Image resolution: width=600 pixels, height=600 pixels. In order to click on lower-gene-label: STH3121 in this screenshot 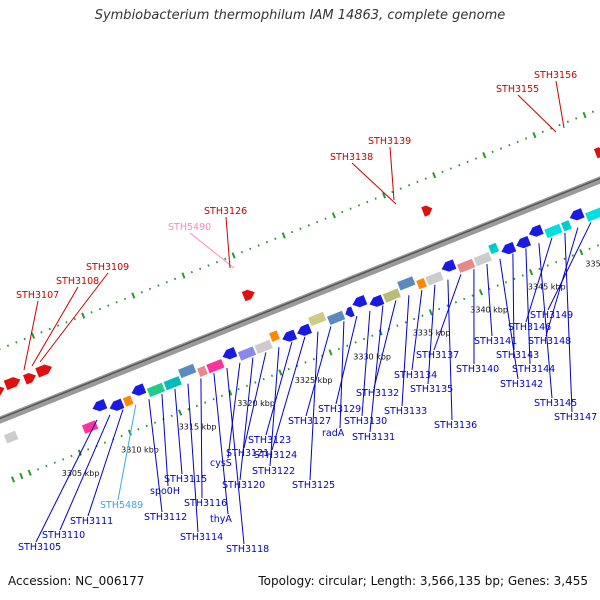, I will do `click(247, 453)`.